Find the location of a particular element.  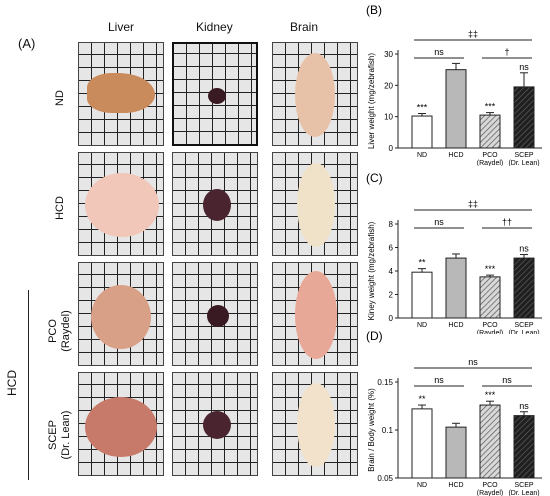

y-tick-label: 20 is located at coordinates (388, 85).